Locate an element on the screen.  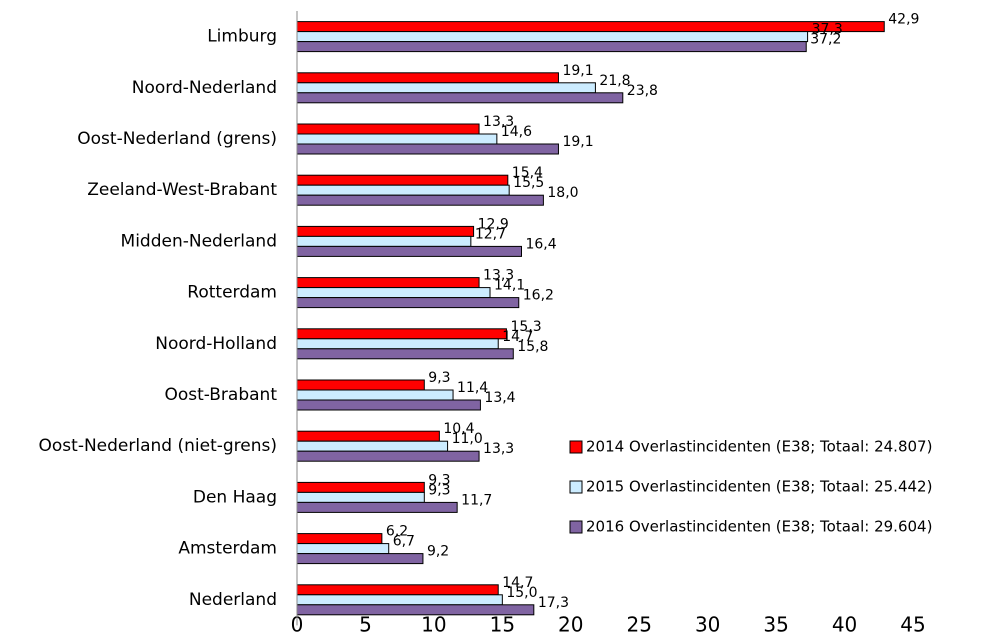
y-tick-label: Noord-Holland is located at coordinates (216, 344).